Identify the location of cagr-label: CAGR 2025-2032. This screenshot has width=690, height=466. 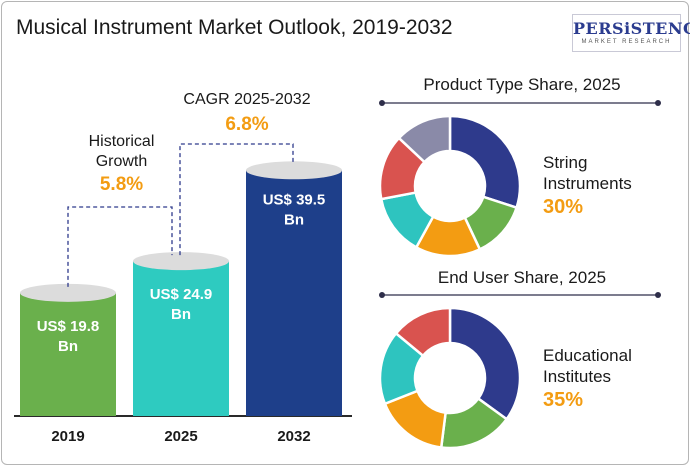
(247, 99).